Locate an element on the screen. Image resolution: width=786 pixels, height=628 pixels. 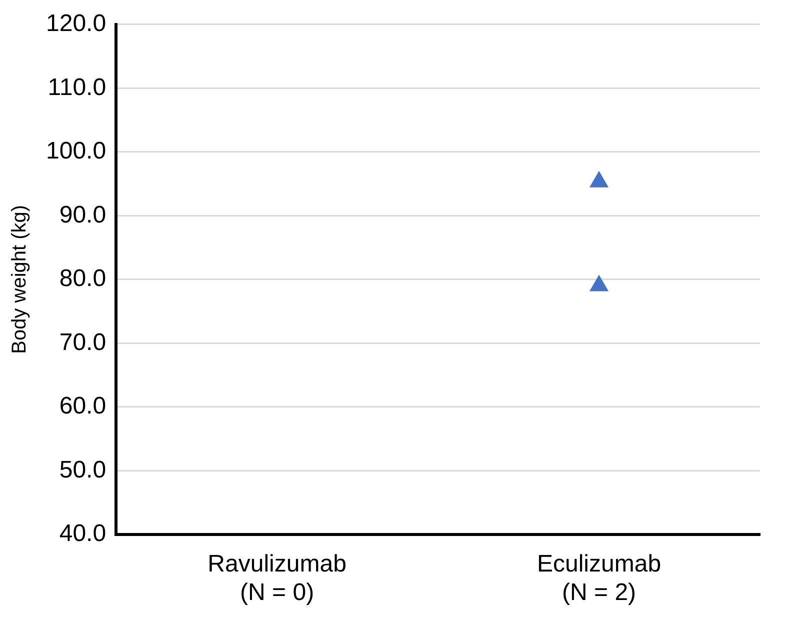
y-tick-label: 70.0 is located at coordinates (82, 342).